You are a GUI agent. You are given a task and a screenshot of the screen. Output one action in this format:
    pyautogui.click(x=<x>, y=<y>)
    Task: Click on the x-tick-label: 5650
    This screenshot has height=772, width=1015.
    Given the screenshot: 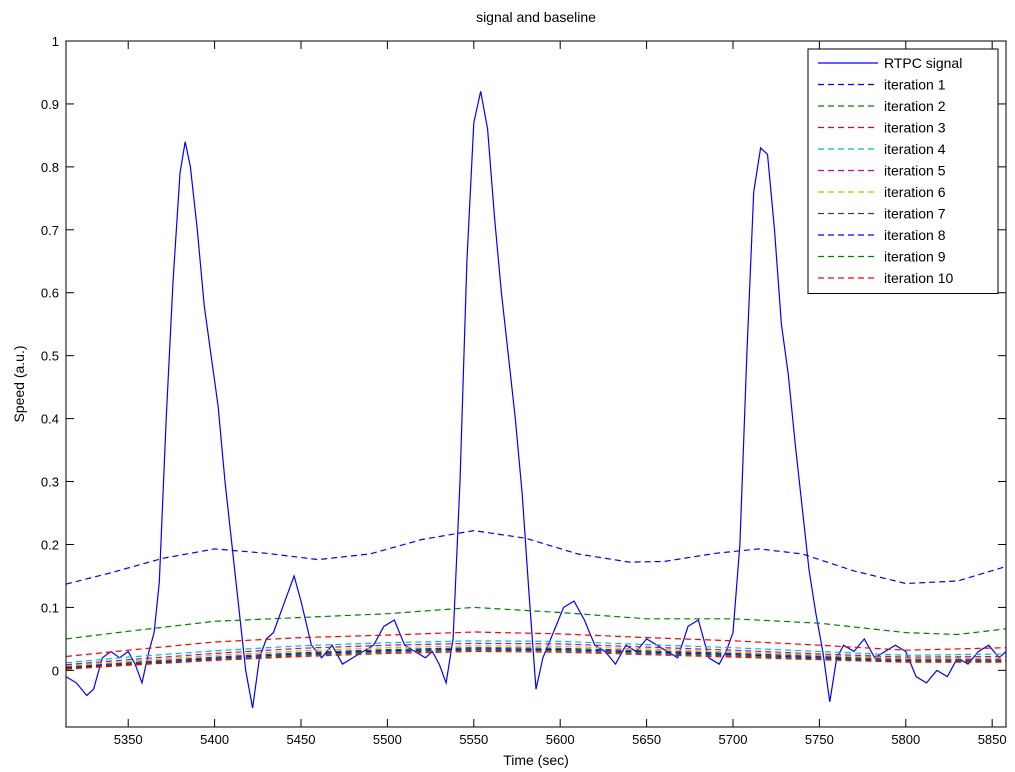 What is the action you would take?
    pyautogui.click(x=646, y=739)
    